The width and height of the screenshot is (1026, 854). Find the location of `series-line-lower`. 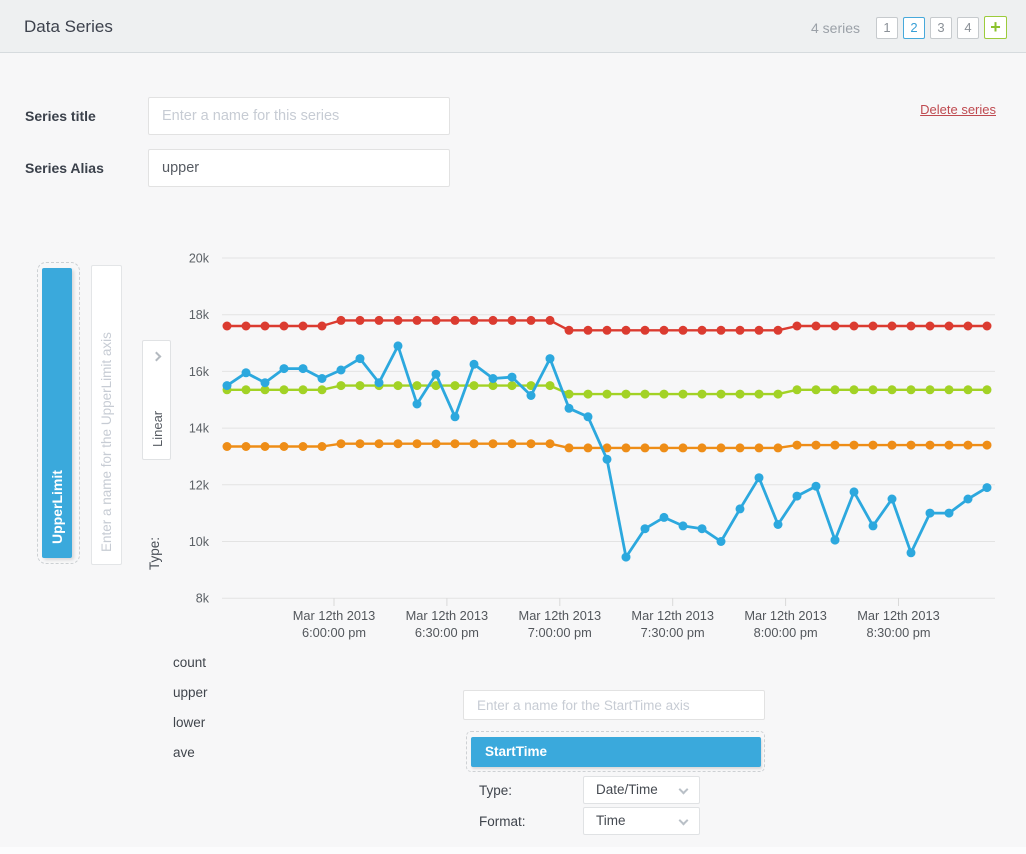

series-line-lower is located at coordinates (607, 446).